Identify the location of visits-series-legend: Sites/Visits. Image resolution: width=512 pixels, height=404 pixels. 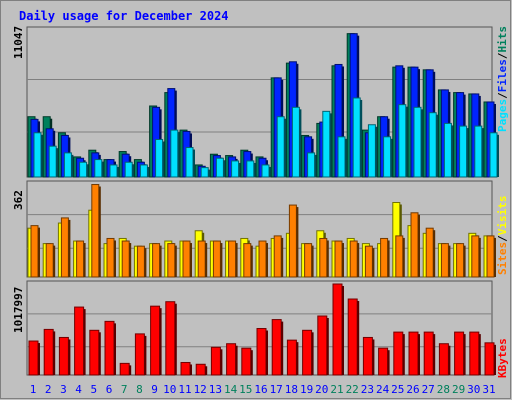
(502, 236).